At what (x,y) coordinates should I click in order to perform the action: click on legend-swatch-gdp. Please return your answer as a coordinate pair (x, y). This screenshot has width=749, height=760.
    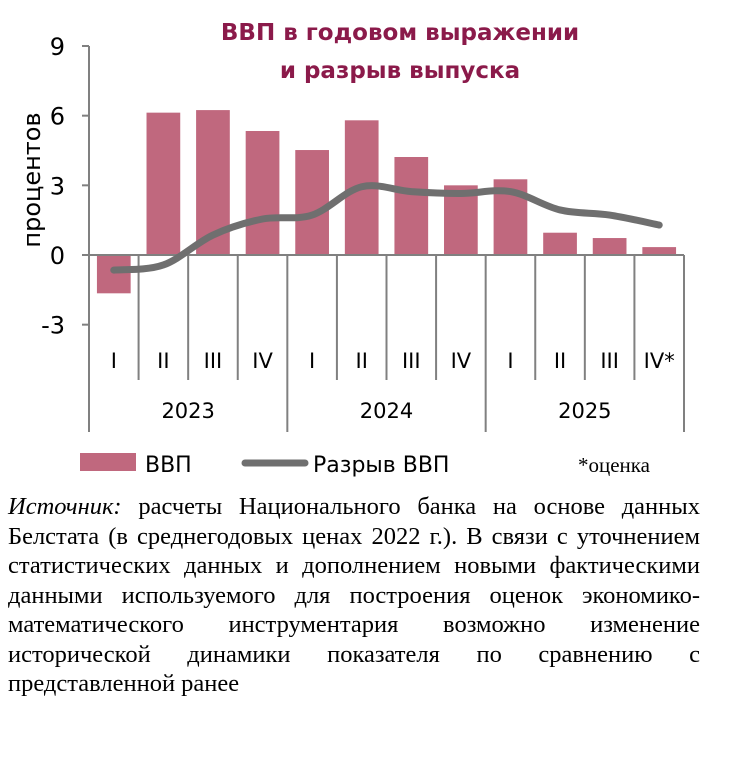
    Looking at the image, I should click on (108, 462).